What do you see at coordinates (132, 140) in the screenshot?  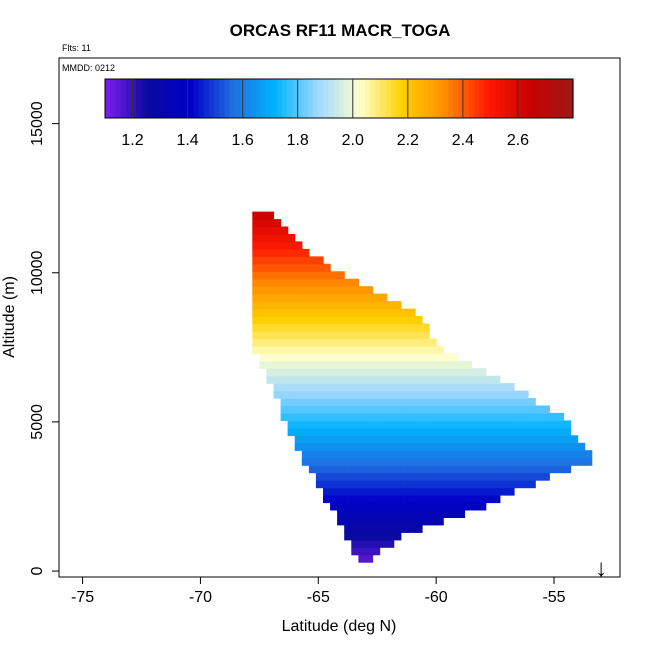 I see `colorbar-tick-label: 1.2` at bounding box center [132, 140].